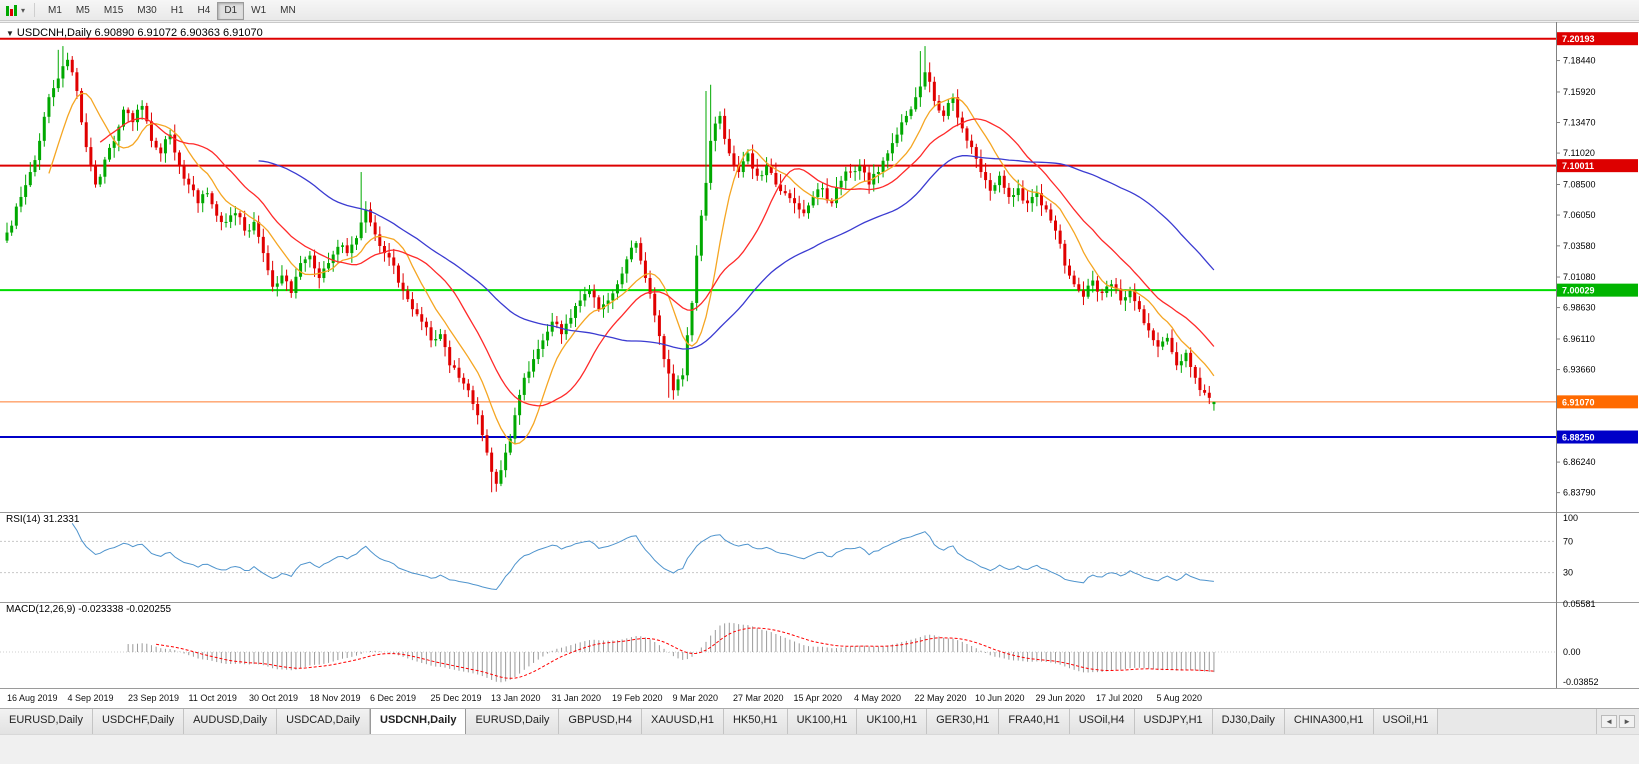 This screenshot has height=764, width=1639. What do you see at coordinates (1579, 185) in the screenshot?
I see `svg-text: 7.08500` at bounding box center [1579, 185].